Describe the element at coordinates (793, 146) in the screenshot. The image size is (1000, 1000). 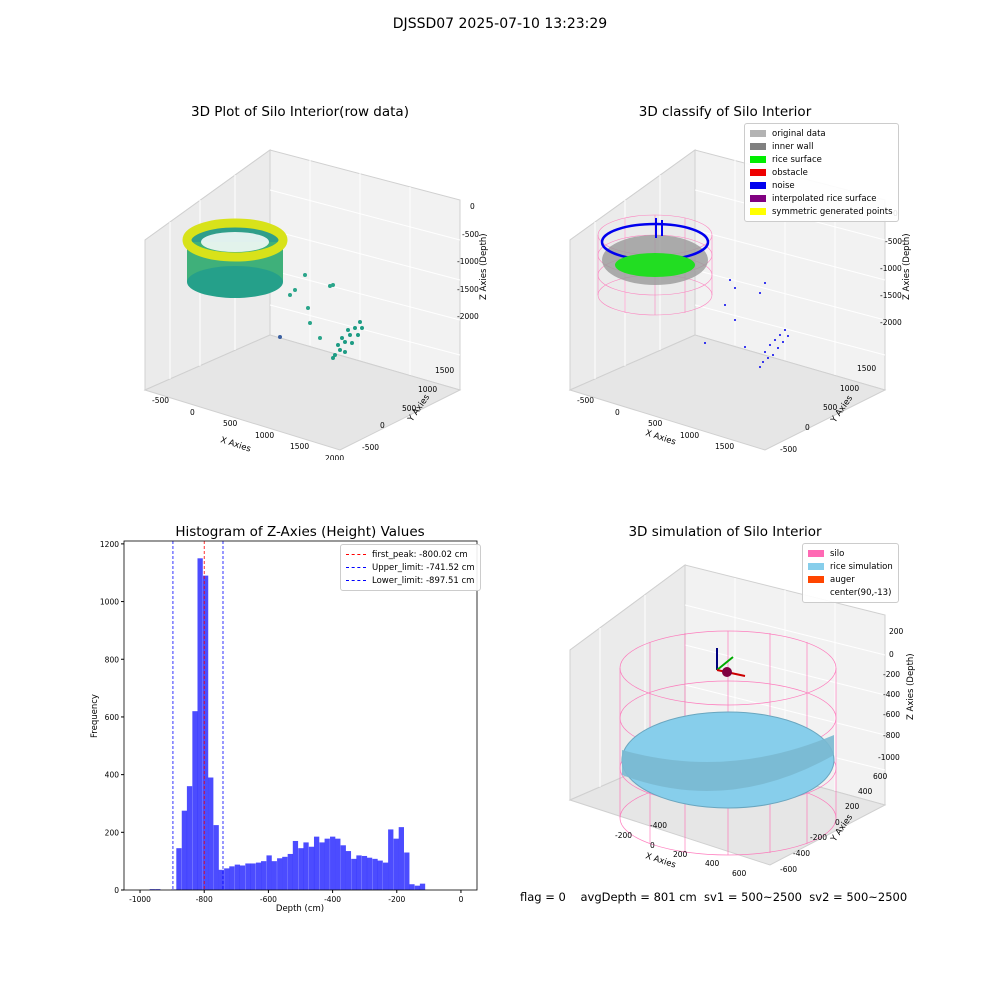
I see `legend-label: inner wall` at that location.